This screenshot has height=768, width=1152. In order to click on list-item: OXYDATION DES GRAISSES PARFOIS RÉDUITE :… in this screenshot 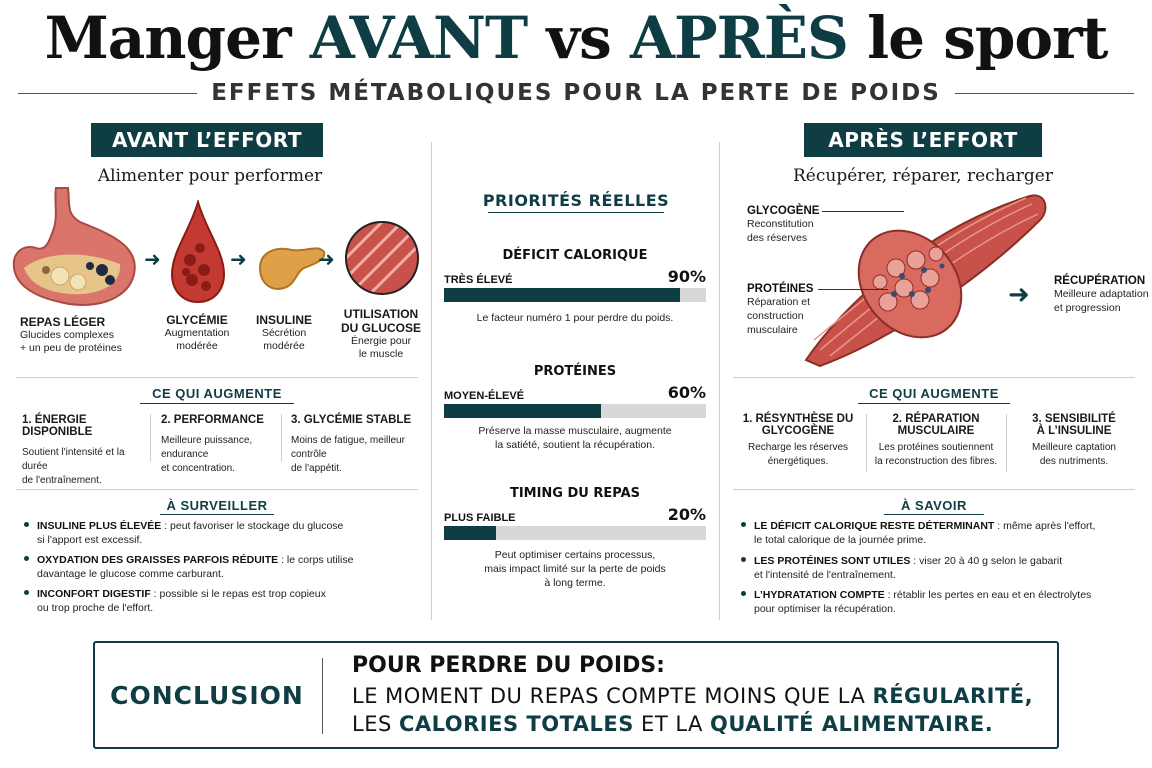, I will do `click(224, 567)`.